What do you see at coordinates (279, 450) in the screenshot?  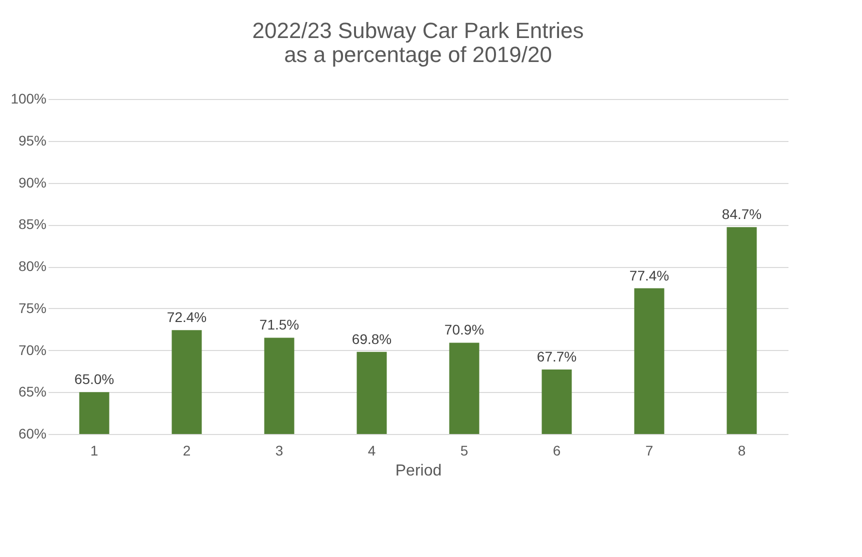 I see `x-tick-label: 3` at bounding box center [279, 450].